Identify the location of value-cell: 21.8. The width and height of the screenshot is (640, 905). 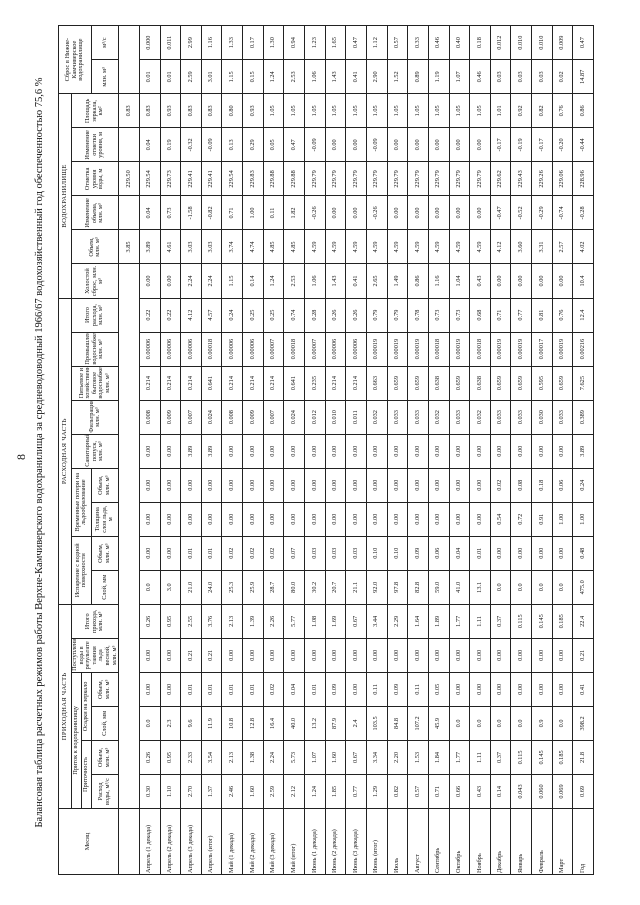
(583, 757).